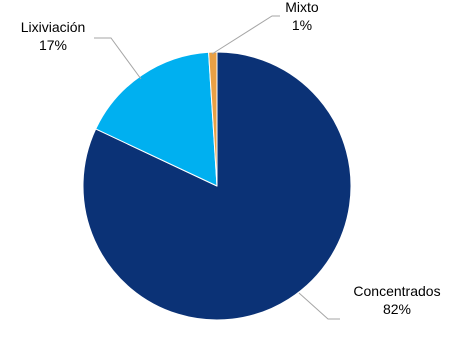  I want to click on data-label-lixiviacion-name: Lixiviación, so click(53, 27).